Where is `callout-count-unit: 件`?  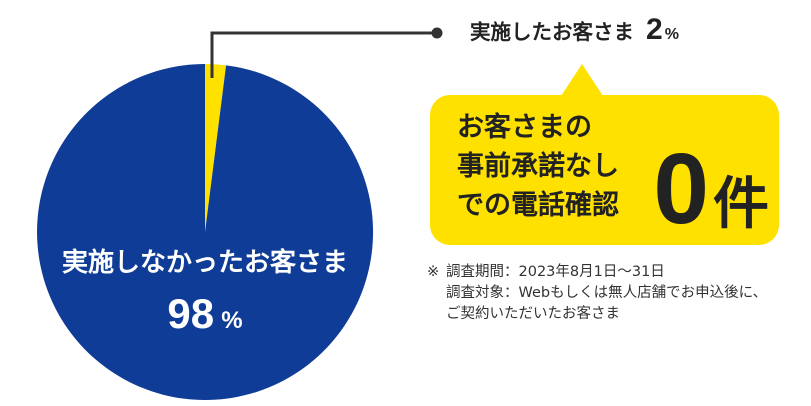 callout-count-unit: 件 is located at coordinates (741, 204).